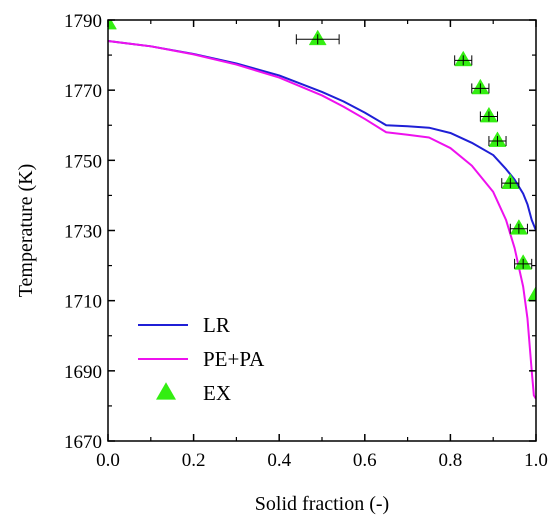  I want to click on y-tick-label: 1670, so click(83, 442).